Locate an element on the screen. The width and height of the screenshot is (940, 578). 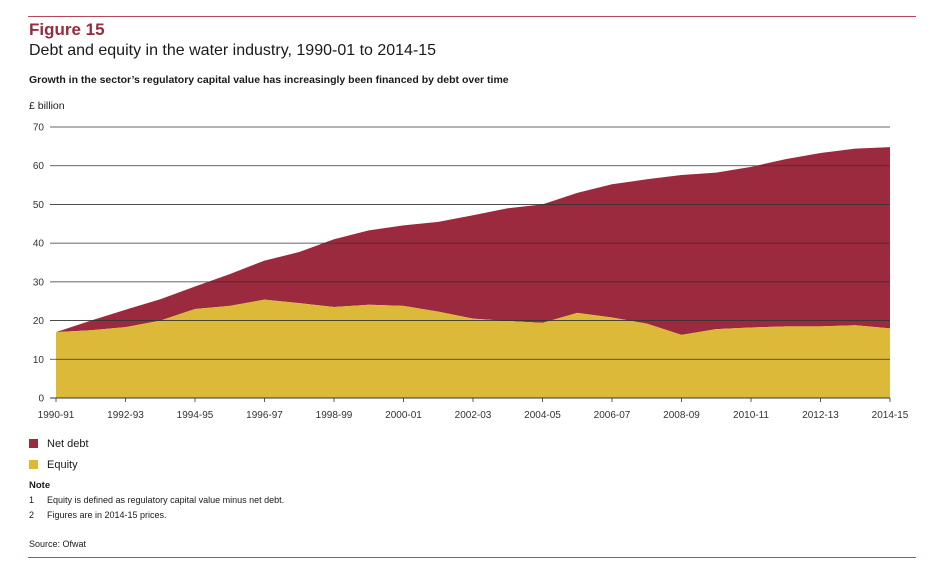
x-tick-label: 2006-07 is located at coordinates (612, 415).